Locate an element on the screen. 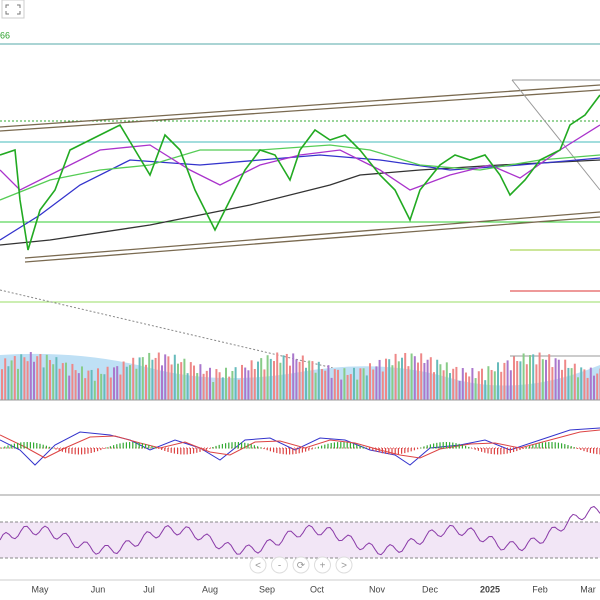 Image resolution: width=600 pixels, height=600 pixels. projection is located at coordinates (555, 135).